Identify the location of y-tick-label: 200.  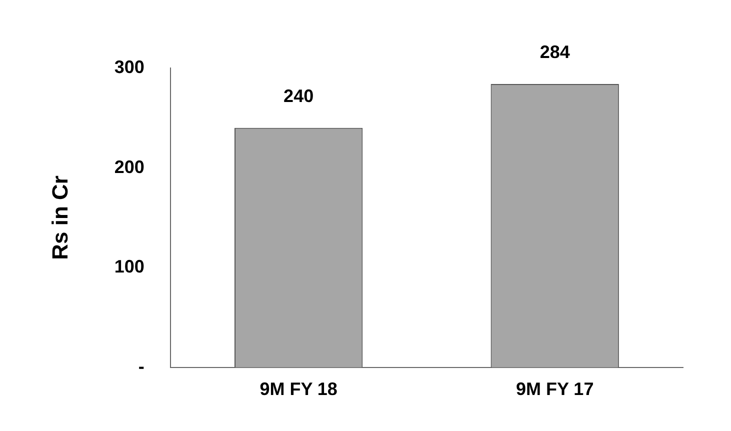
(129, 166).